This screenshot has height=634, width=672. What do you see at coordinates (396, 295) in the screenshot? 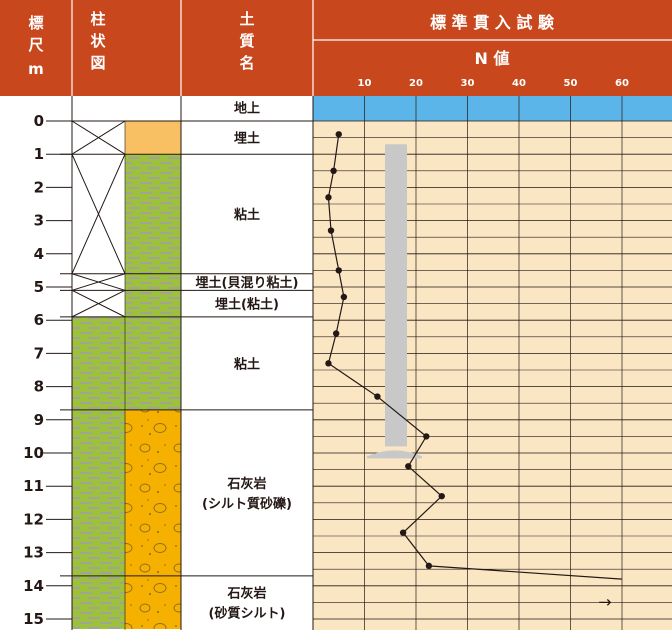
I see `casing-bar` at bounding box center [396, 295].